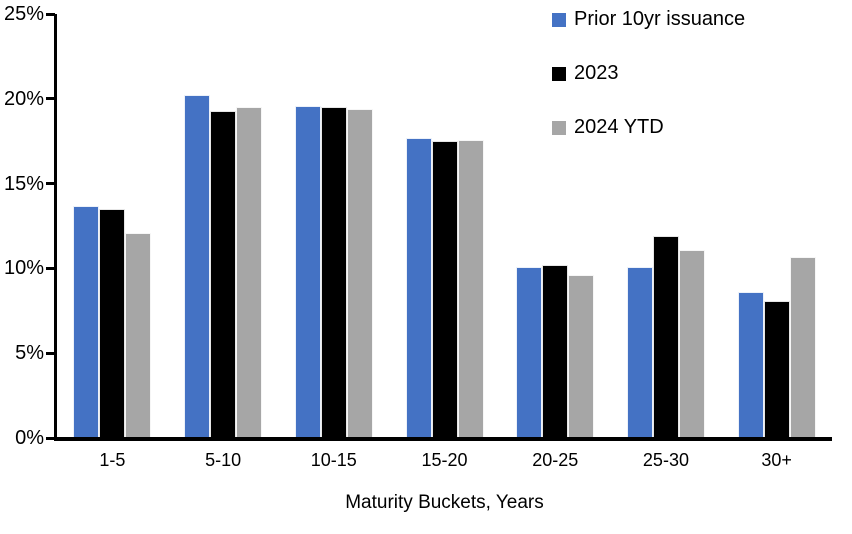 The height and width of the screenshot is (534, 852). What do you see at coordinates (23, 268) in the screenshot?
I see `y-axis-tick-label: 10%` at bounding box center [23, 268].